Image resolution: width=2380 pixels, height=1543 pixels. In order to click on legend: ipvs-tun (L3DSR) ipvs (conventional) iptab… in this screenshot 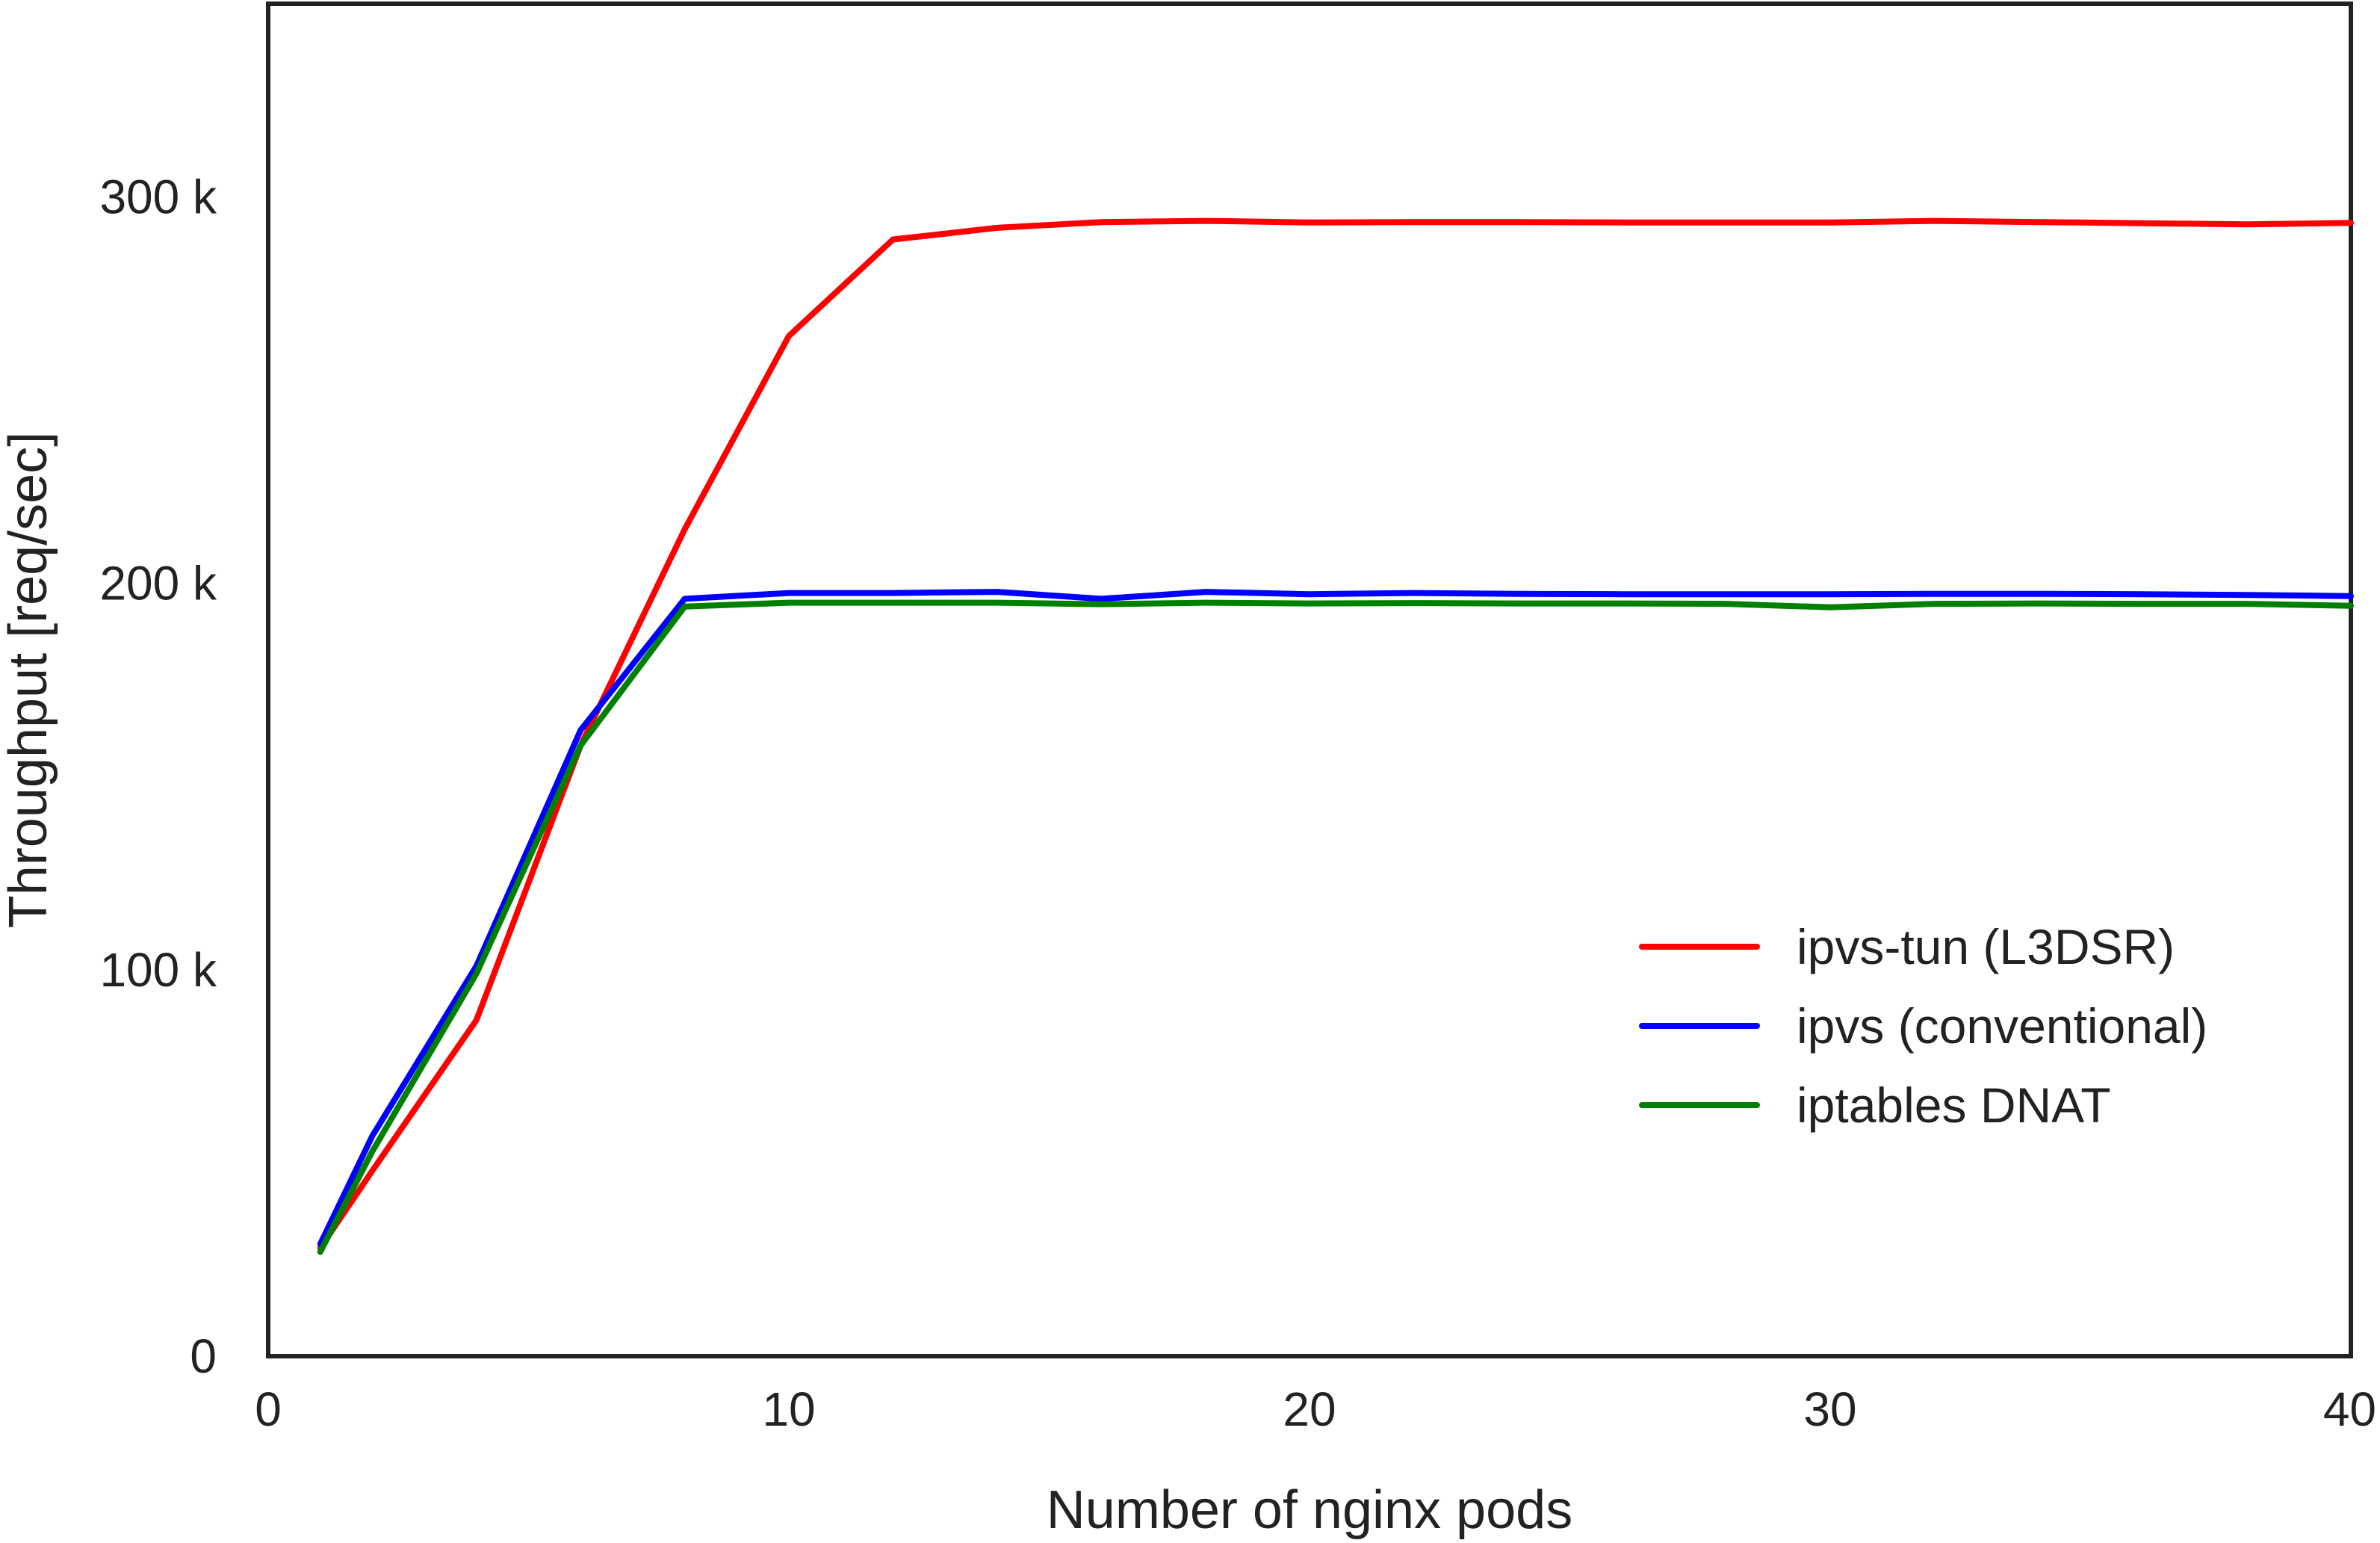, I will do `click(1923, 1026)`.